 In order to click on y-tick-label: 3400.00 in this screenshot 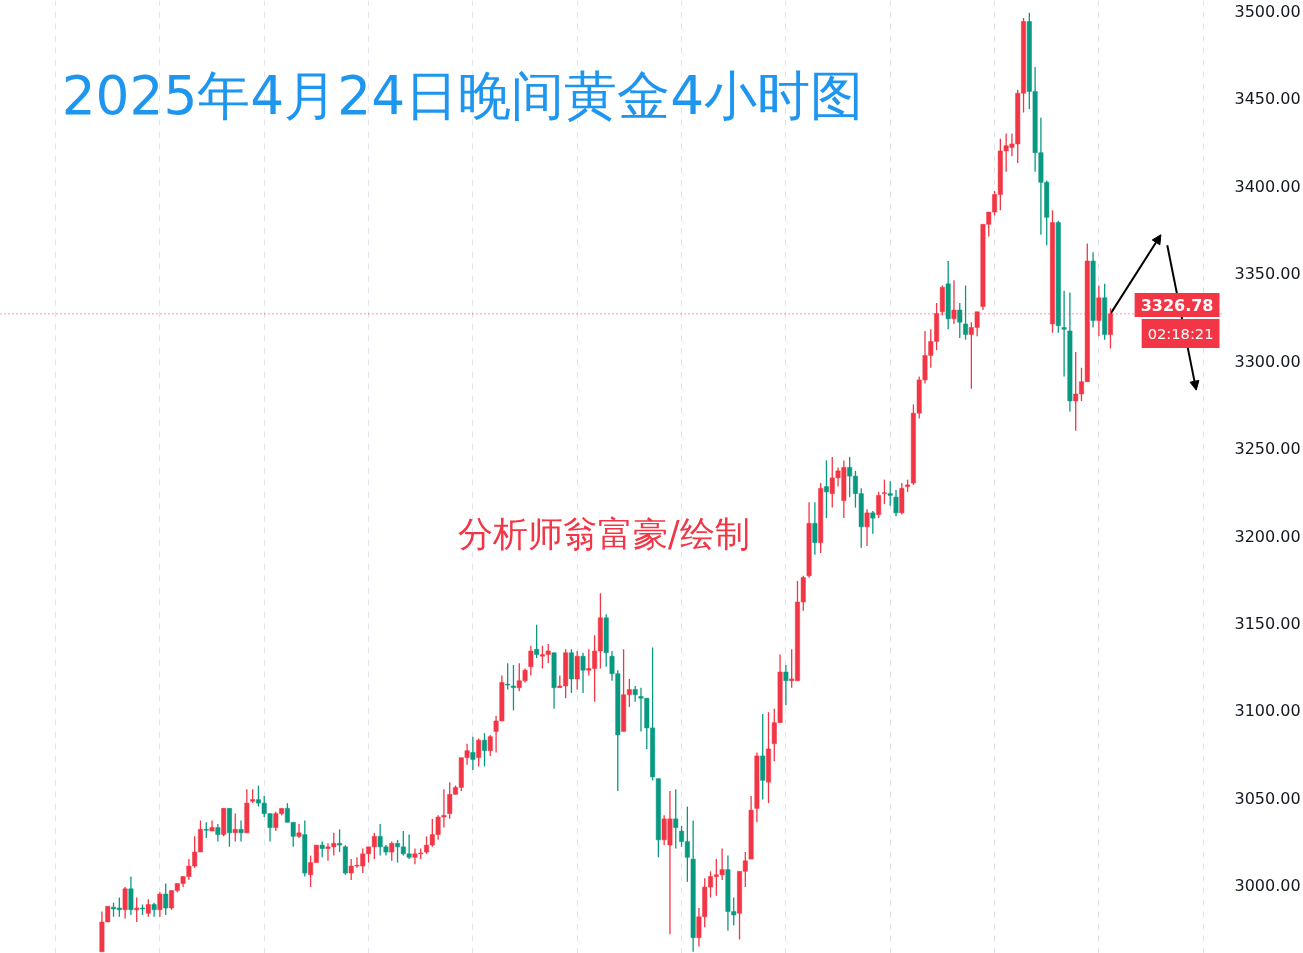, I will do `click(1267, 186)`.